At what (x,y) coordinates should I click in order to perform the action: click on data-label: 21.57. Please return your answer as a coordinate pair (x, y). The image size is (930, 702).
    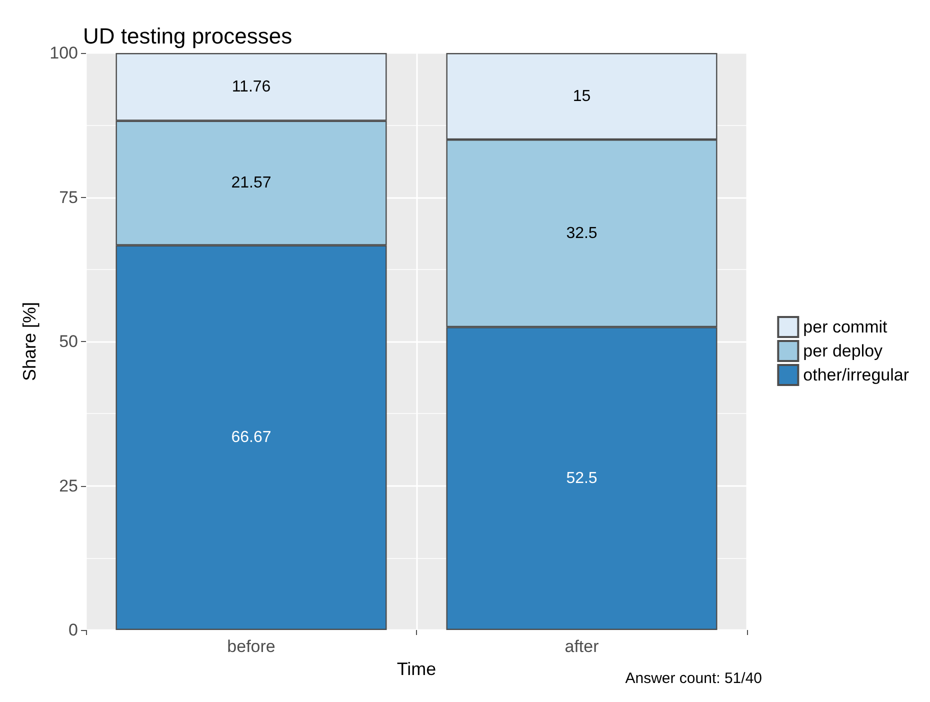
    Looking at the image, I should click on (251, 183).